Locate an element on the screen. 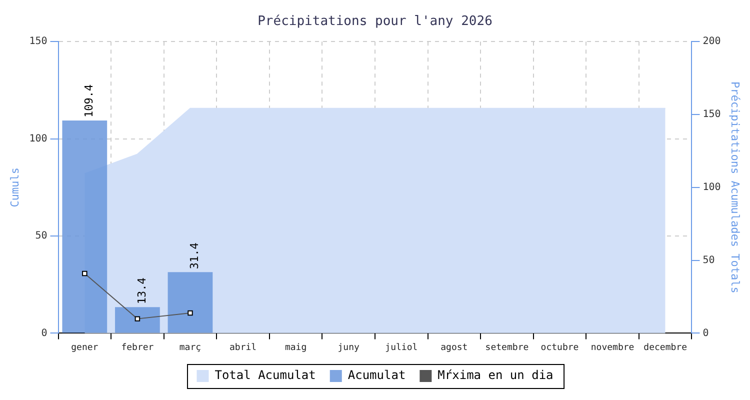 This screenshot has height=400, width=750. legend-label: Mŕxima en un dia is located at coordinates (496, 375).